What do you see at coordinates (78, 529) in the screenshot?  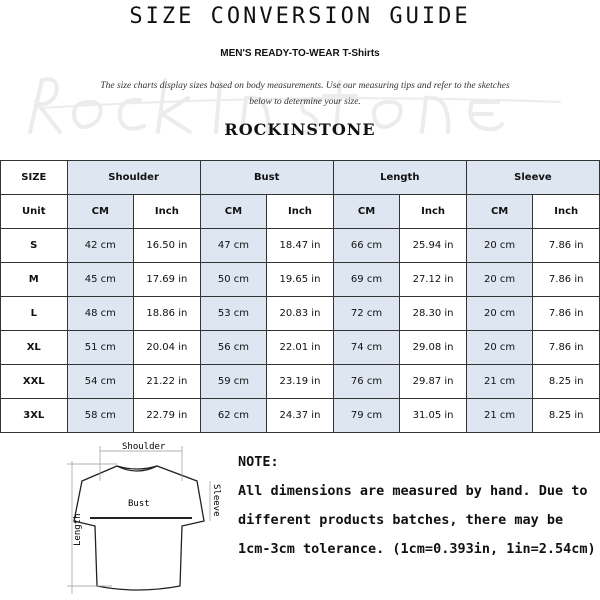 I see `length-label: Length` at bounding box center [78, 529].